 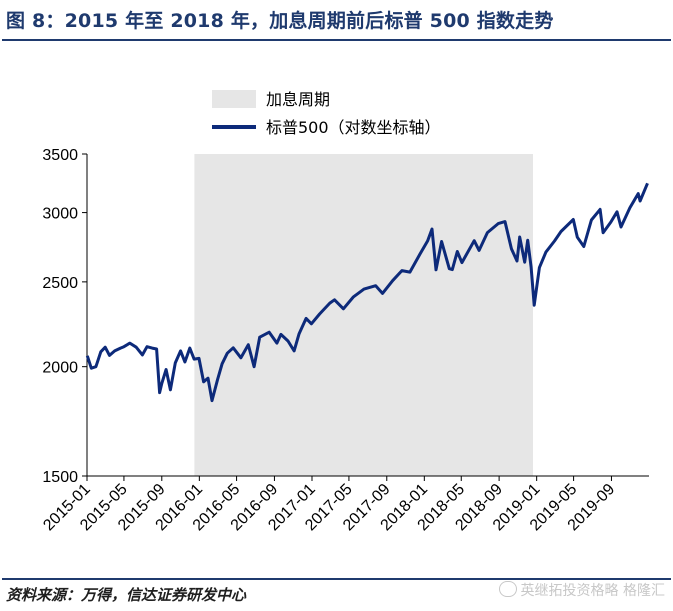 I want to click on watermark-text: 英继拓投资格略 格隆汇, so click(x=592, y=591).